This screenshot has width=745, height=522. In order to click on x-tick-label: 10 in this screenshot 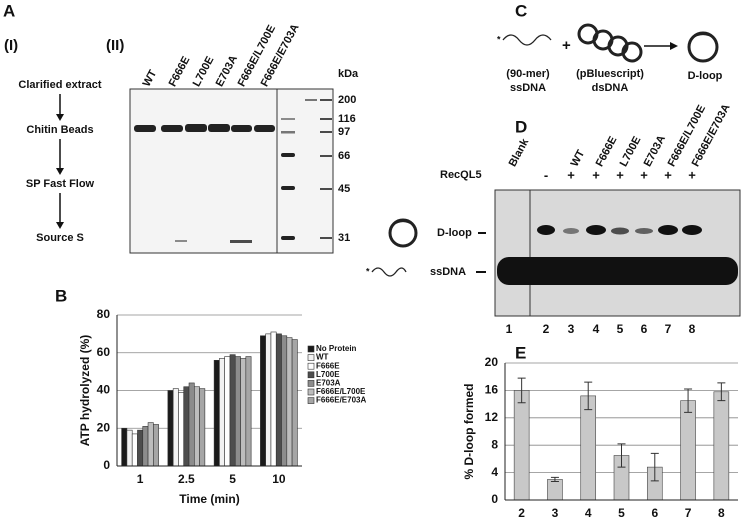, I will do `click(279, 479)`.